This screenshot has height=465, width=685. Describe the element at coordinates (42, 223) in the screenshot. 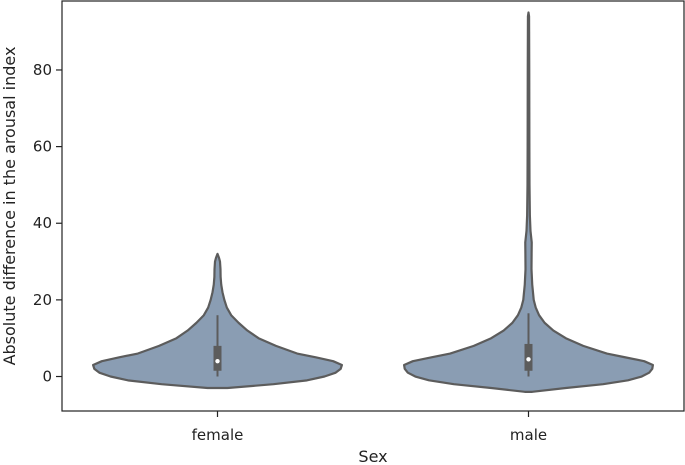

I see `y-tick-label: 40` at that location.